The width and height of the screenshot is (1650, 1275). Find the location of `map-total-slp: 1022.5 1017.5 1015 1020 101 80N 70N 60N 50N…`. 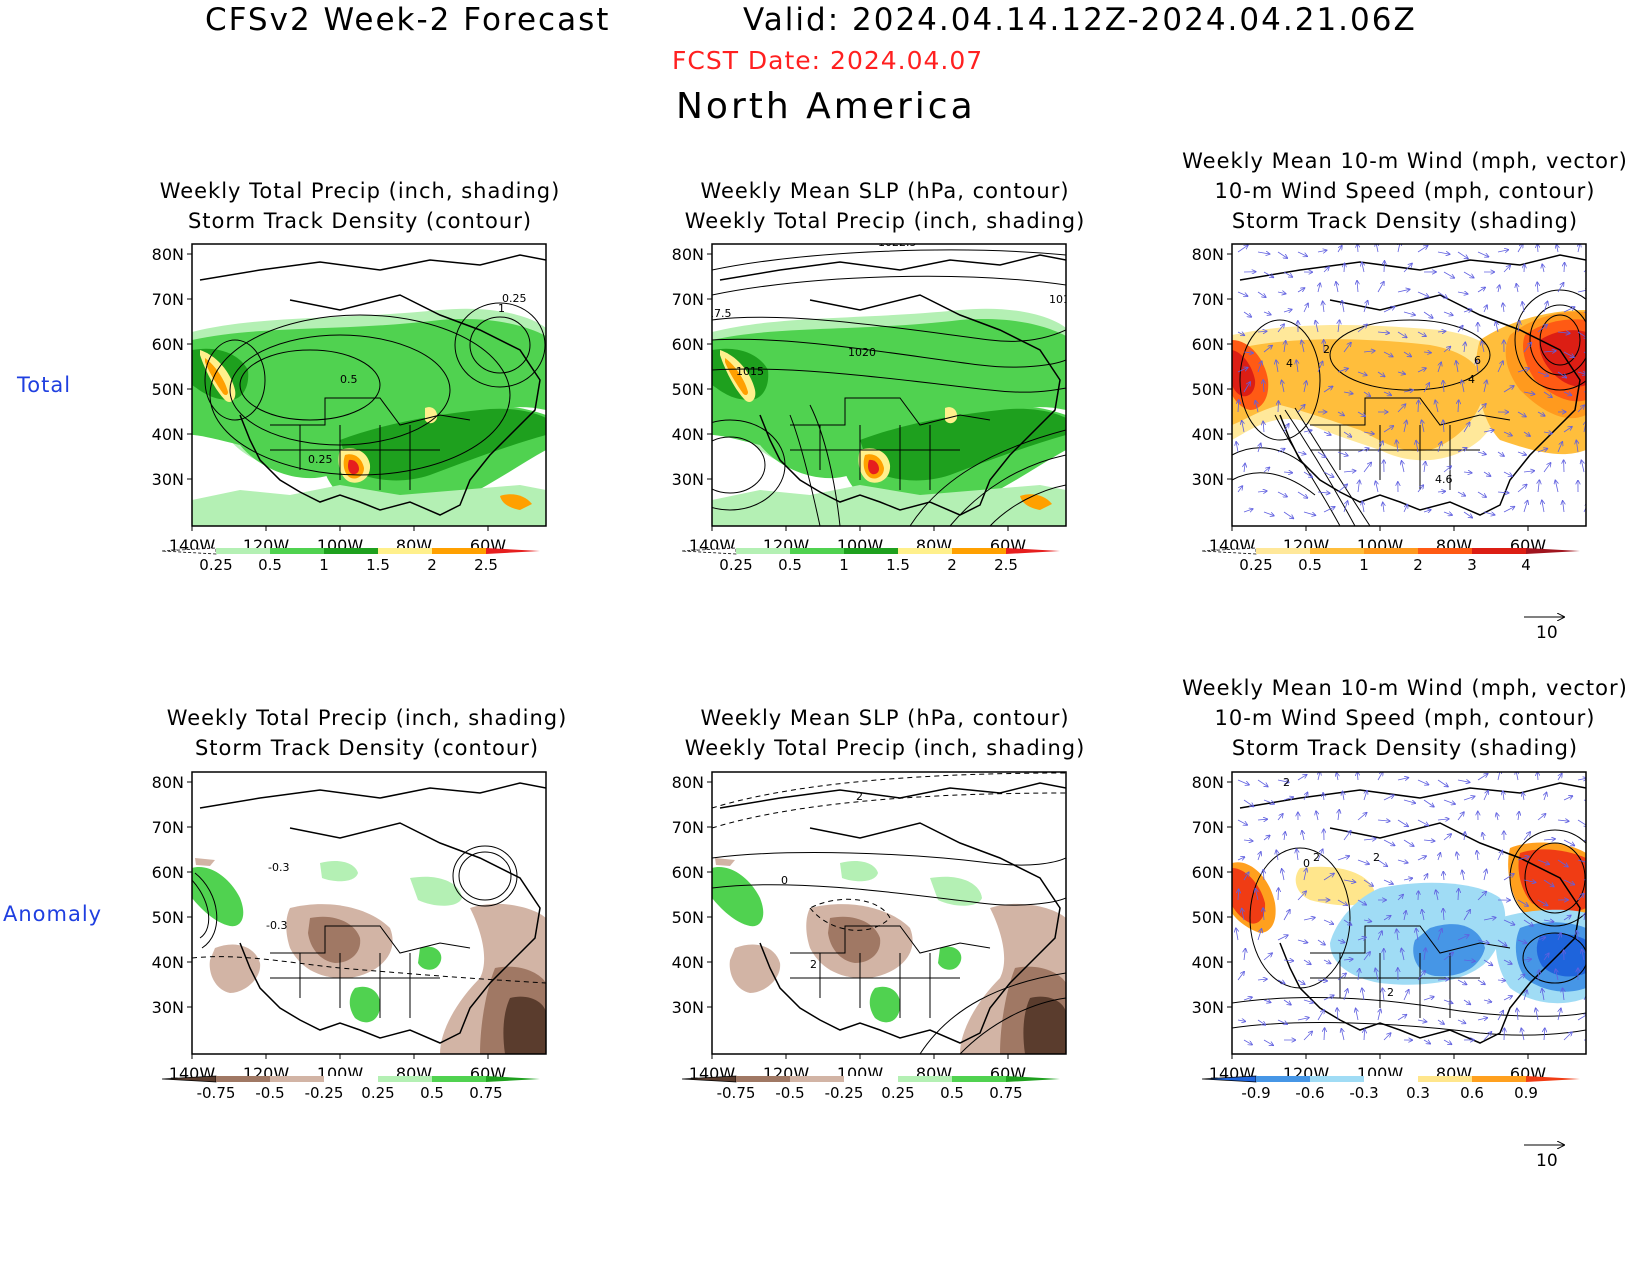

map-total-slp: 1022.5 1017.5 1015 1020 101 80N 70N 60N 50N… is located at coordinates (871, 408).